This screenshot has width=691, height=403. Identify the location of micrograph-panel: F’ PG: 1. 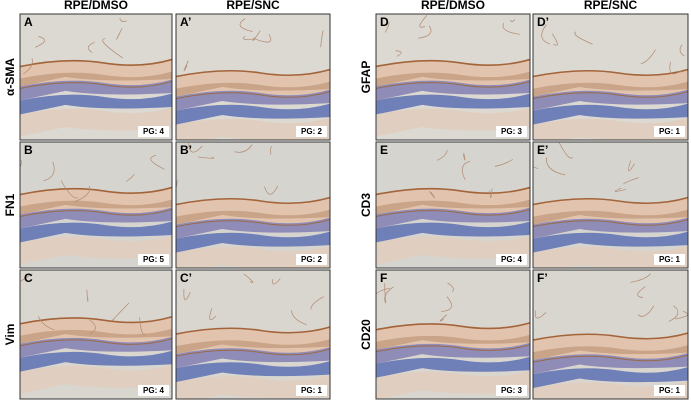
(610, 334).